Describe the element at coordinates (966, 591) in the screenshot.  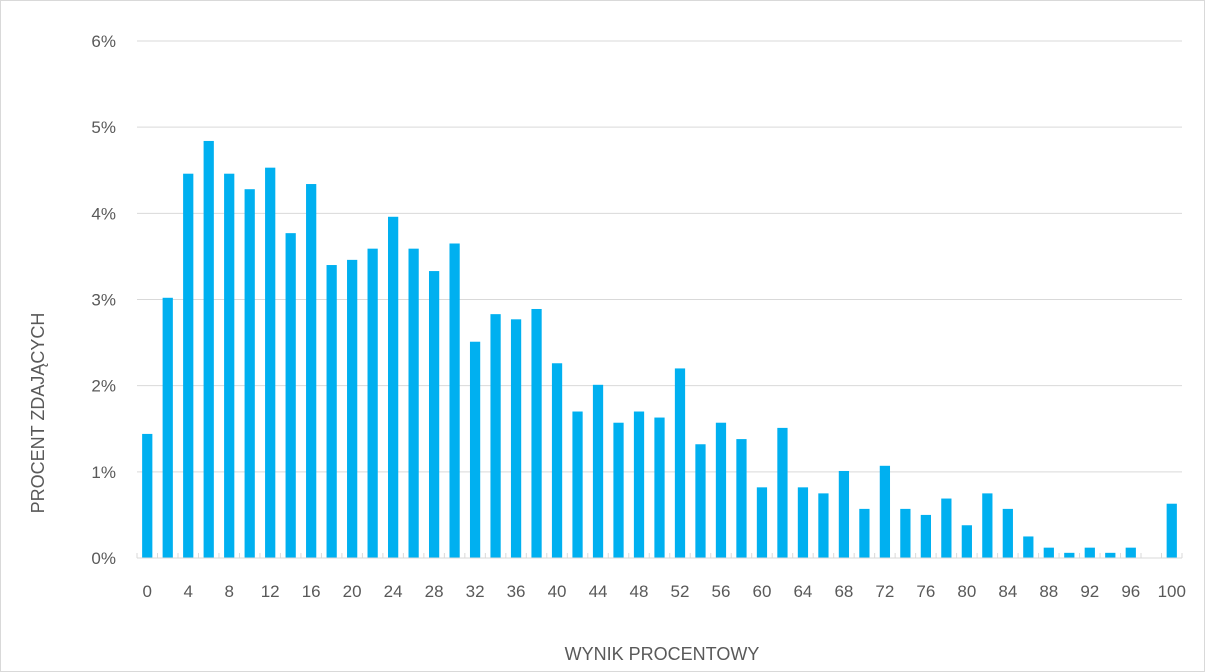
I see `x-tick-label: 80` at that location.